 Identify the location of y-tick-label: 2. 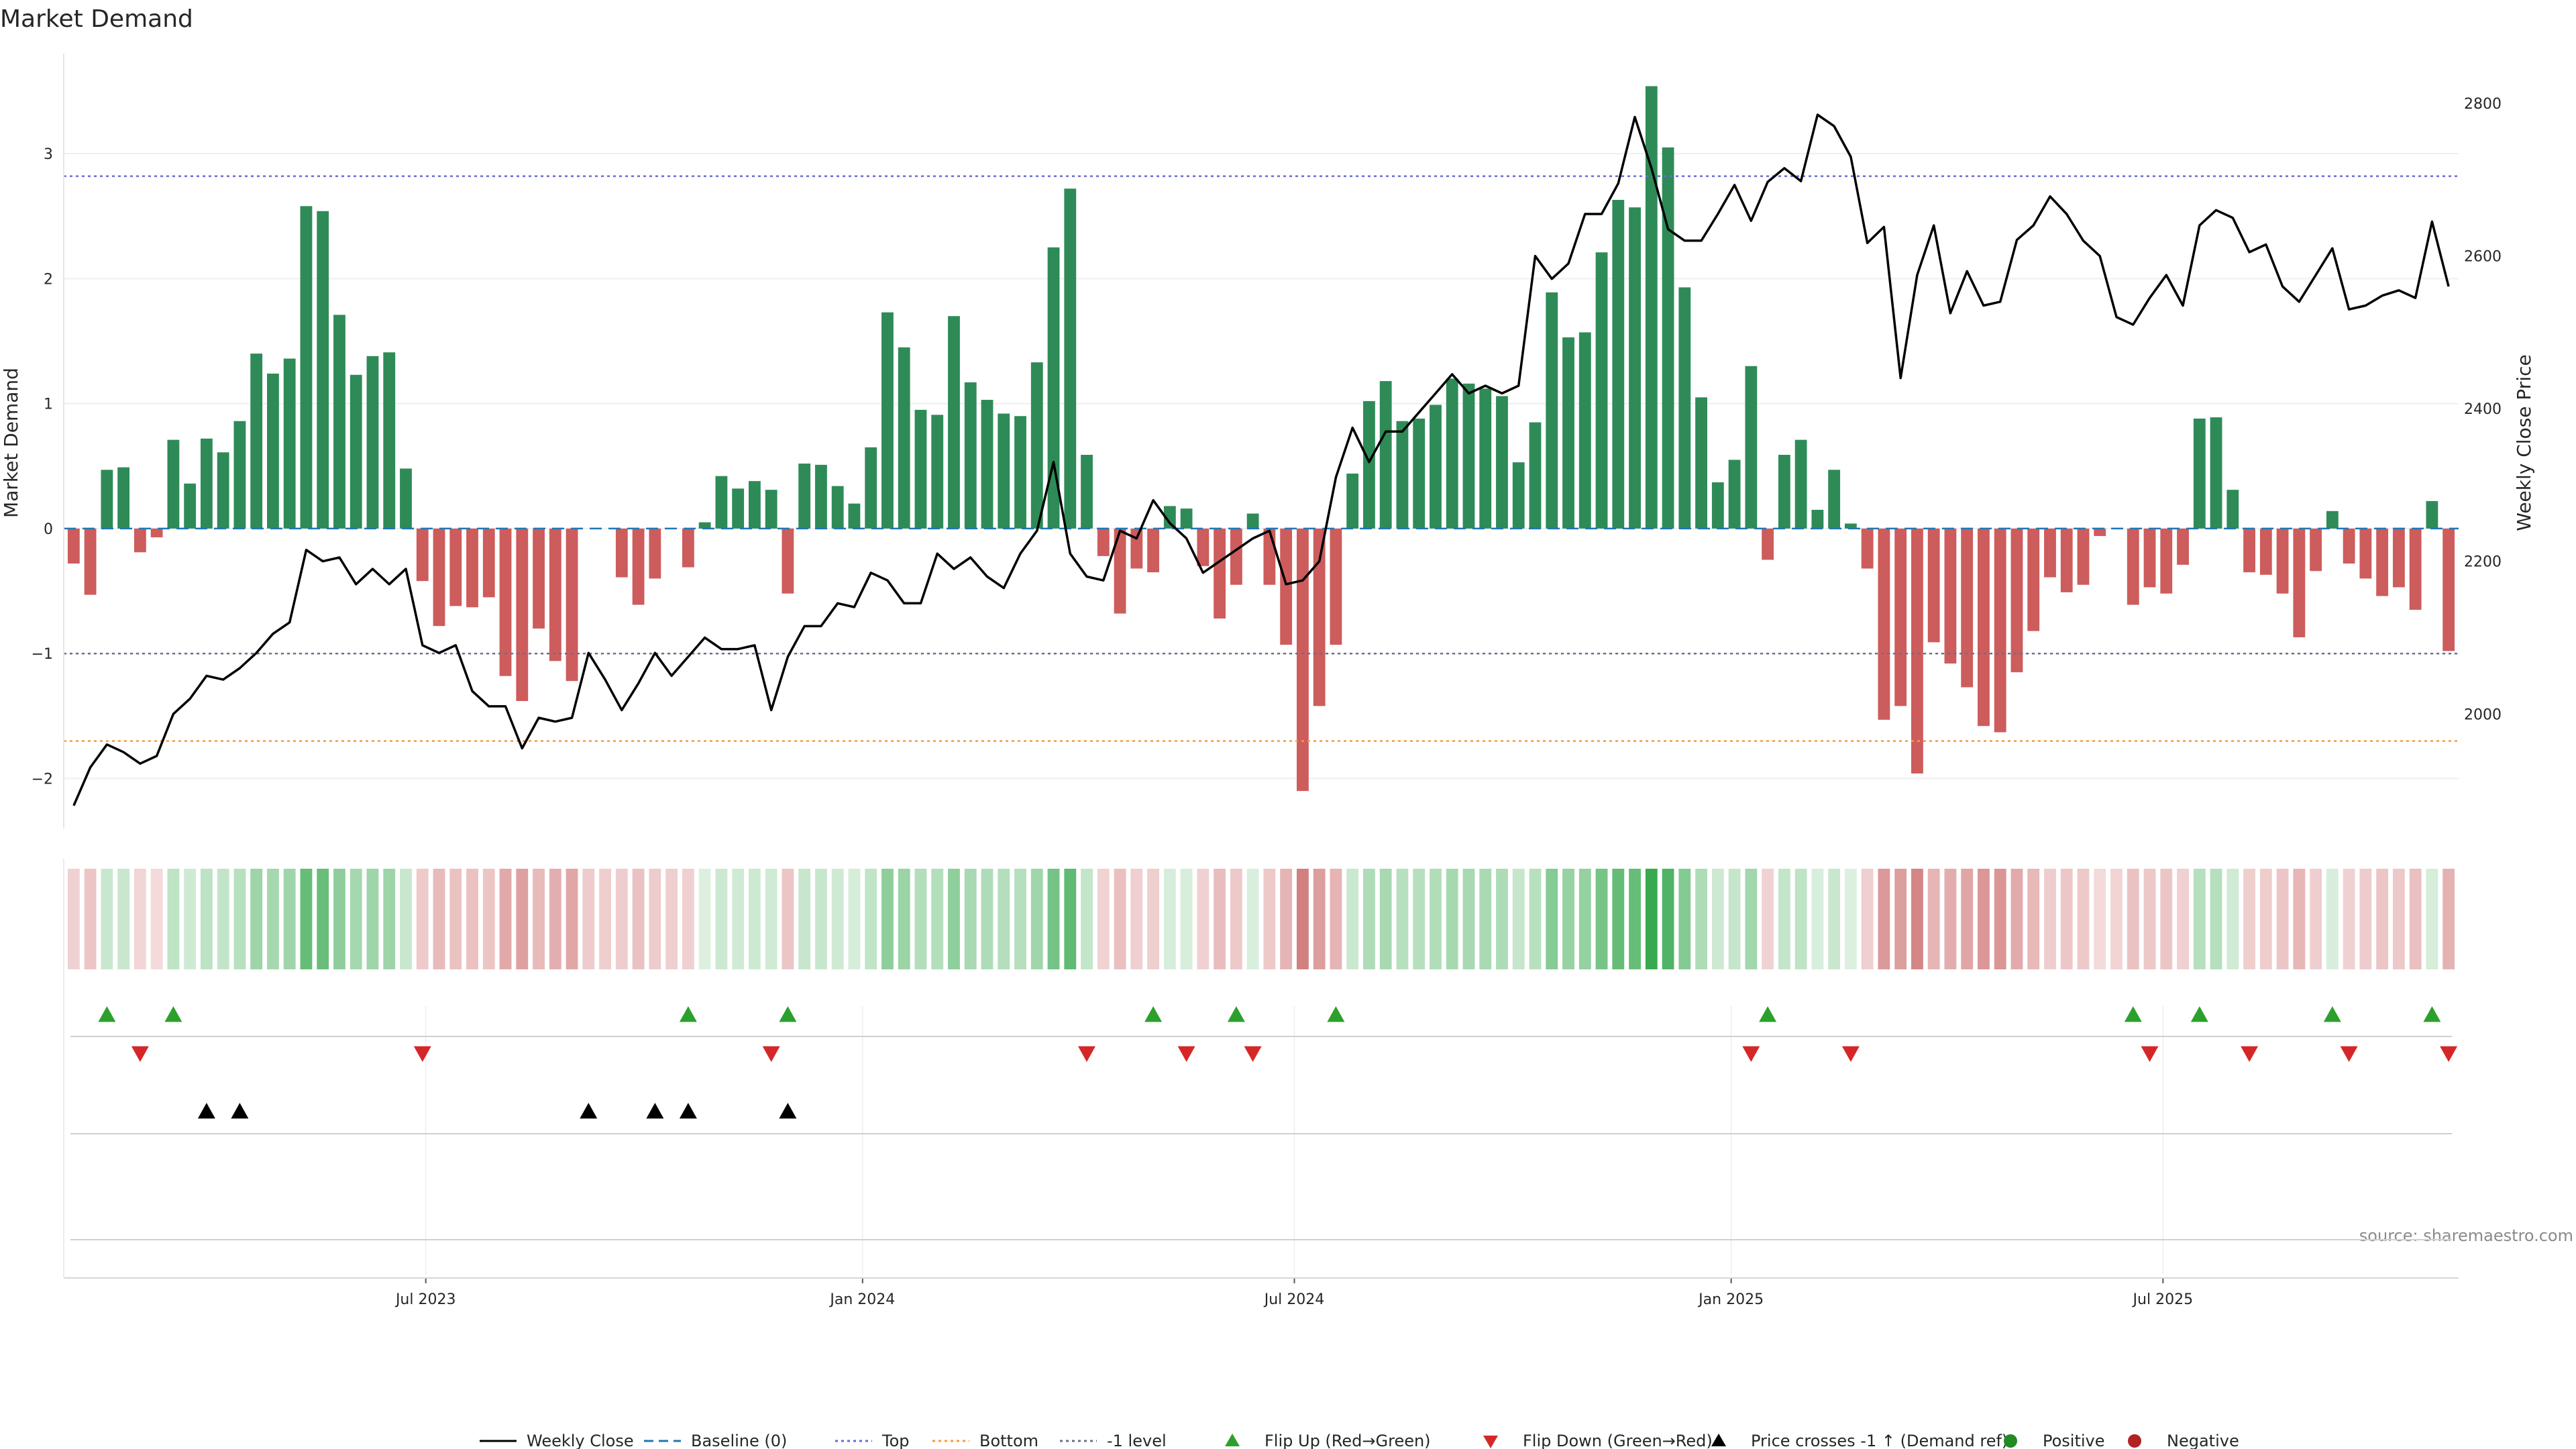
(48, 279).